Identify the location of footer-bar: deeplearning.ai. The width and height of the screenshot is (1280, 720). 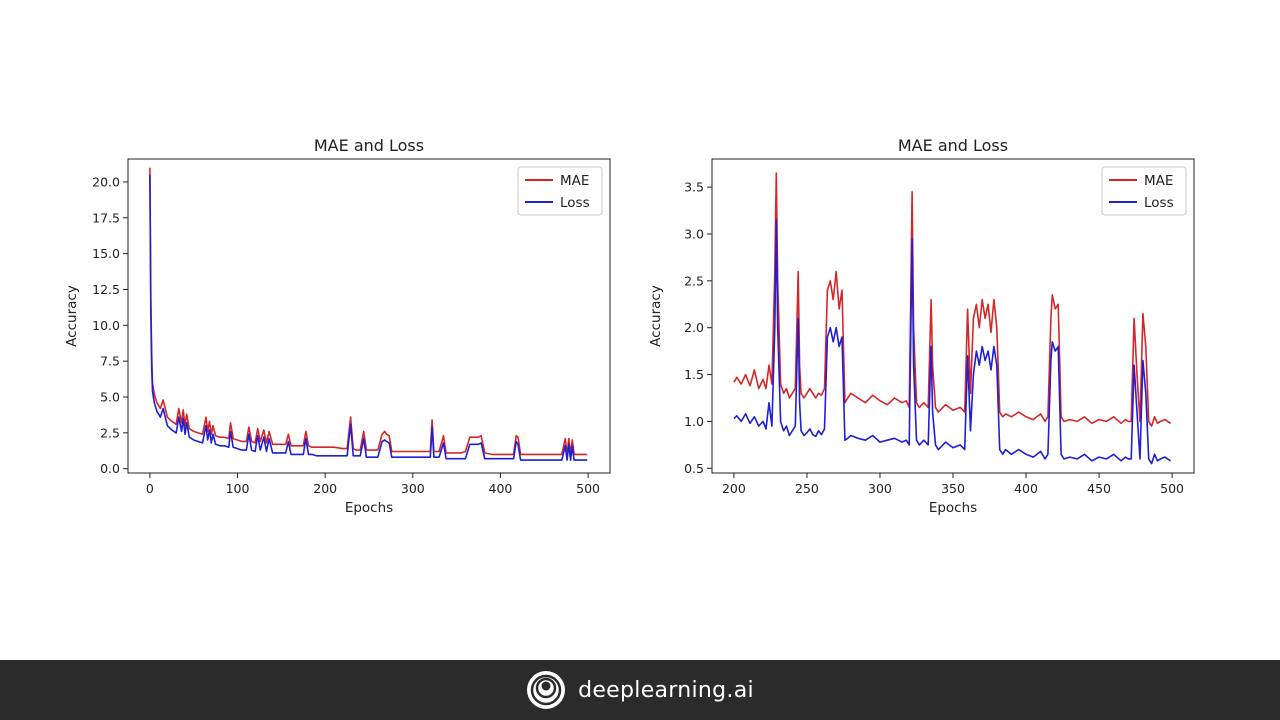
(640, 690).